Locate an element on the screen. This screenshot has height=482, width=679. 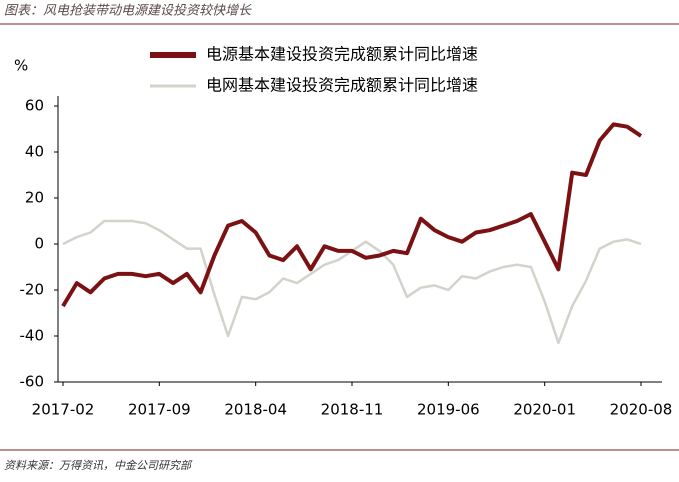
y-tick-label: -60 is located at coordinates (32, 382).